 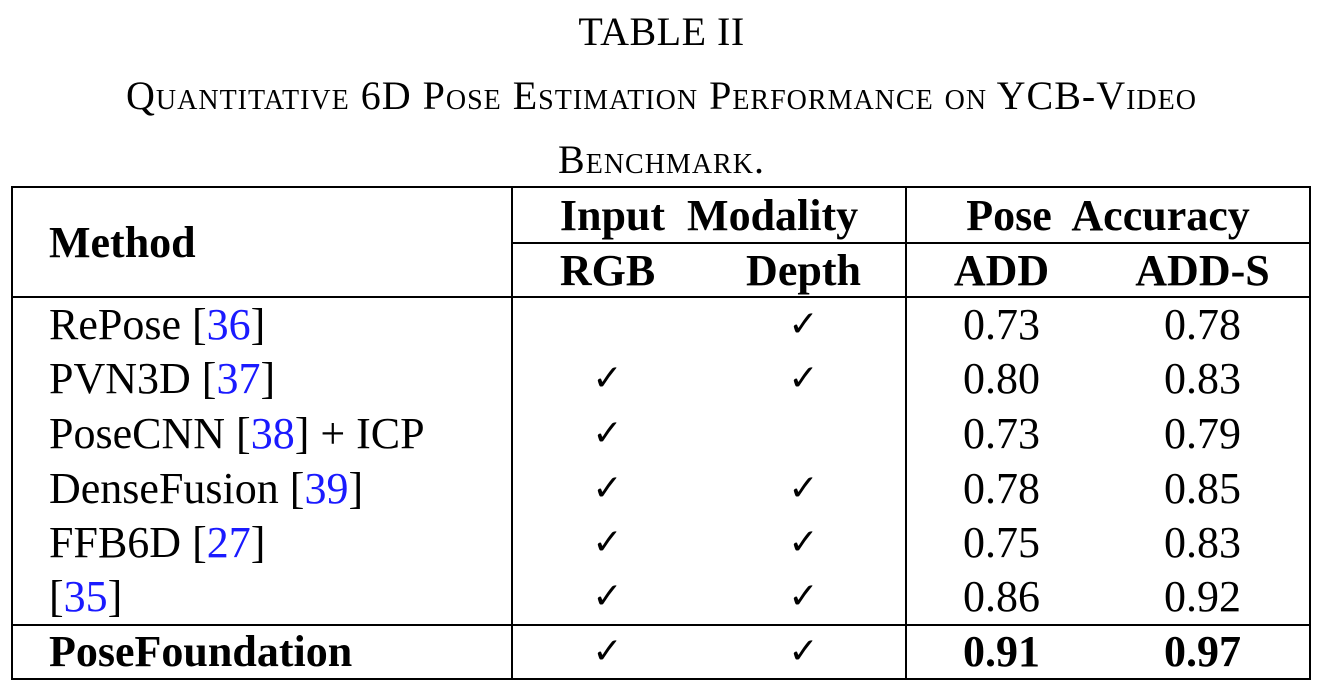 I want to click on header-rgb: RGB, so click(x=606, y=270).